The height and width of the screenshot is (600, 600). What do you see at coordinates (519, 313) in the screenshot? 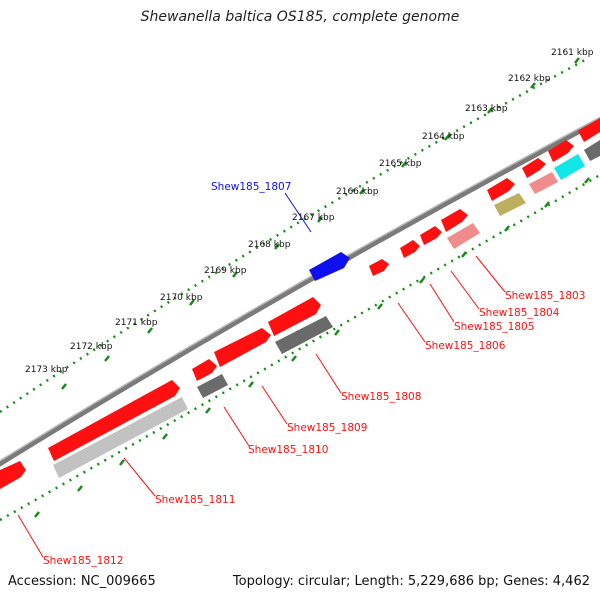
I see `gene-label-shew185-1804: Shew185_1804` at bounding box center [519, 313].